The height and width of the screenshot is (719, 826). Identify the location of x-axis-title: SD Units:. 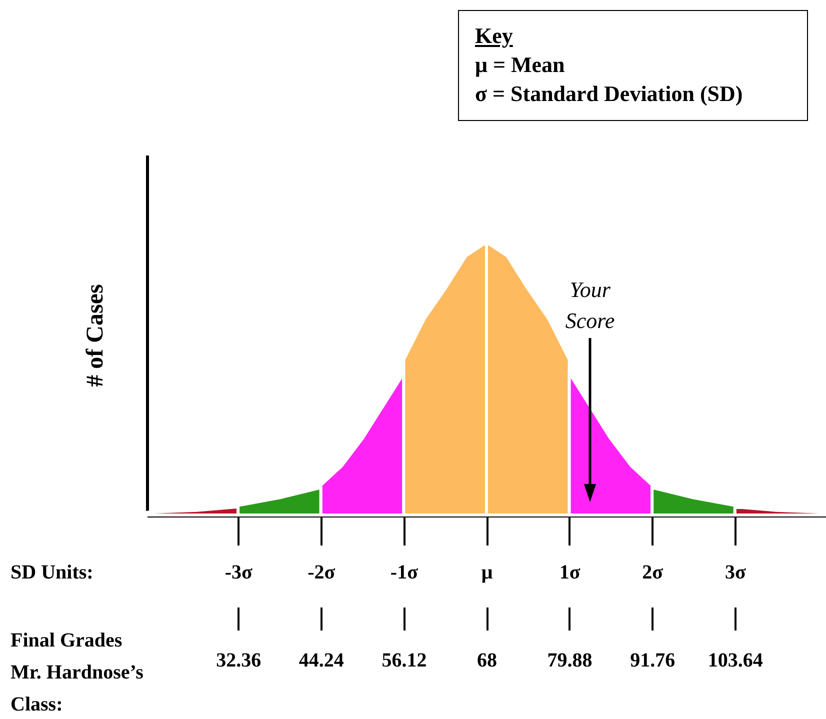
(52, 573).